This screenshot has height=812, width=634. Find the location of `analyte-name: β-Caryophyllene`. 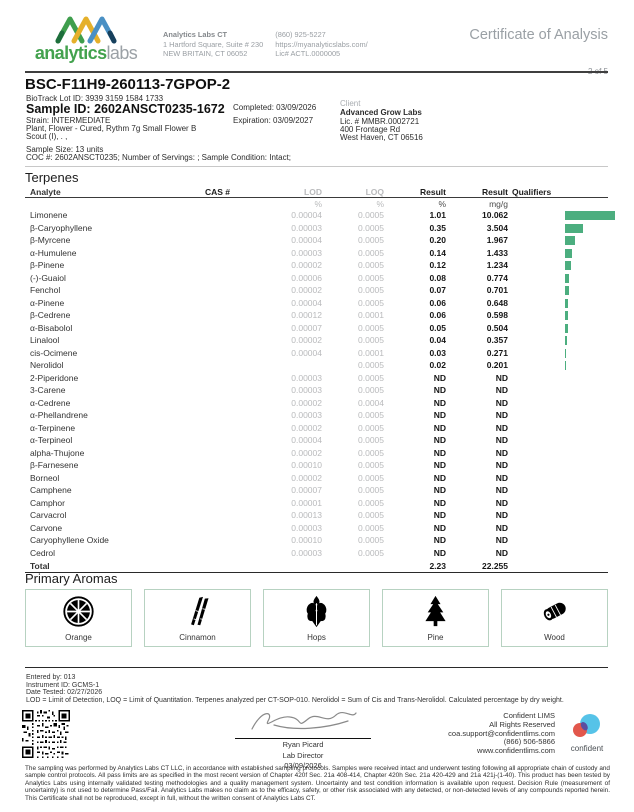

analyte-name: β-Caryophyllene is located at coordinates (61, 227).